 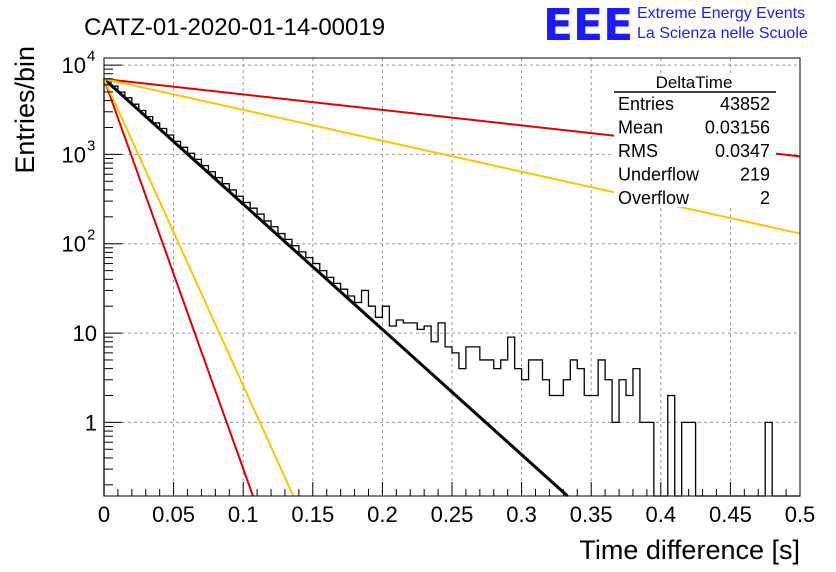 I want to click on logo-line-2: La Scienza nelle Scuole, so click(x=722, y=33).